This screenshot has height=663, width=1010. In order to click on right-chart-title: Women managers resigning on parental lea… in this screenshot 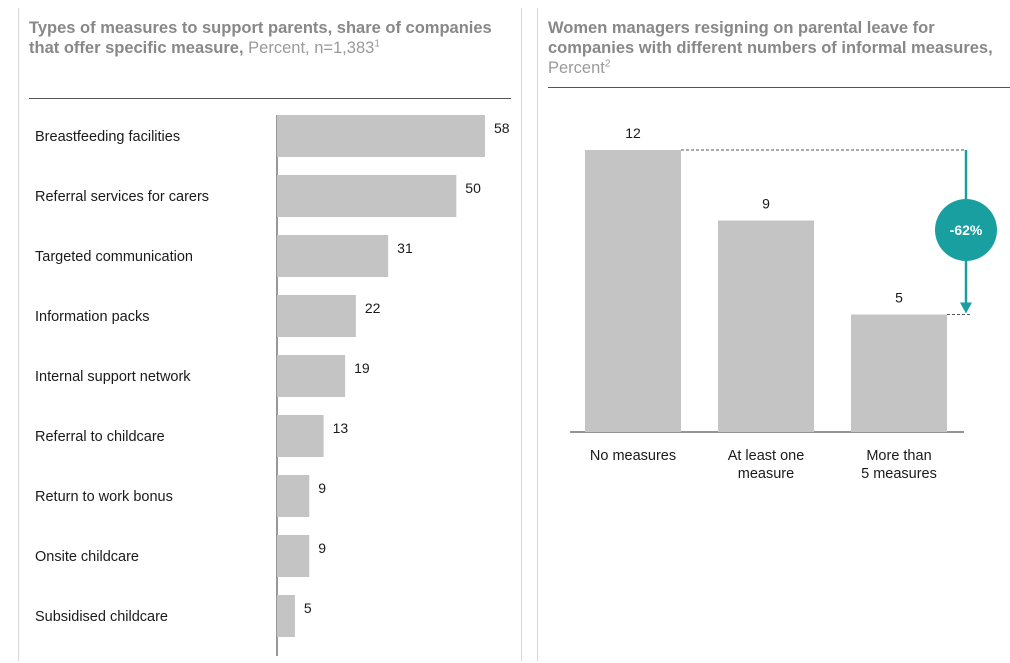, I will do `click(774, 48)`.